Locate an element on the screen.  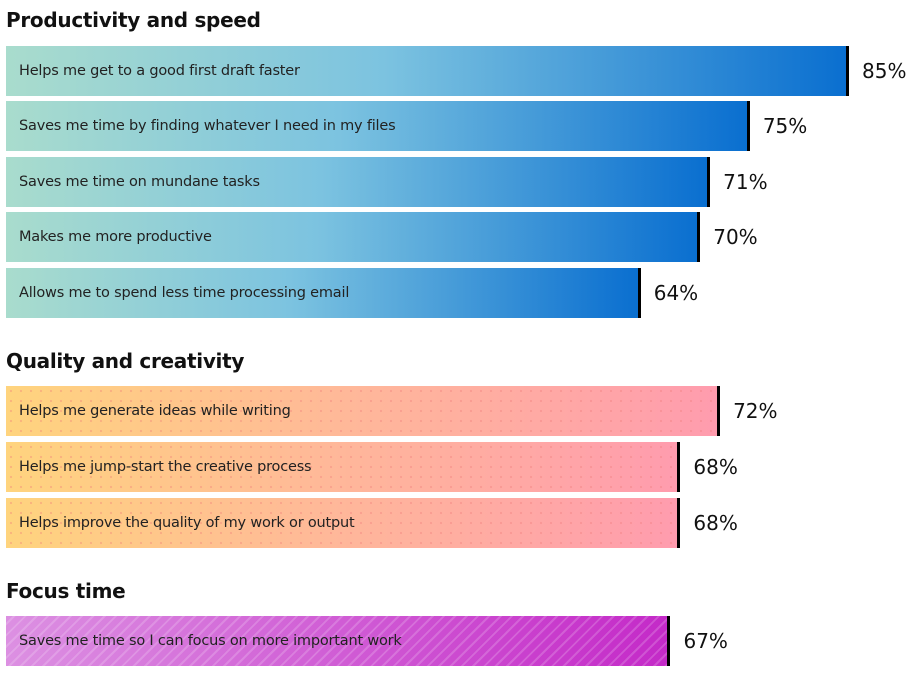
section-title: Focus time is located at coordinates (66, 591).